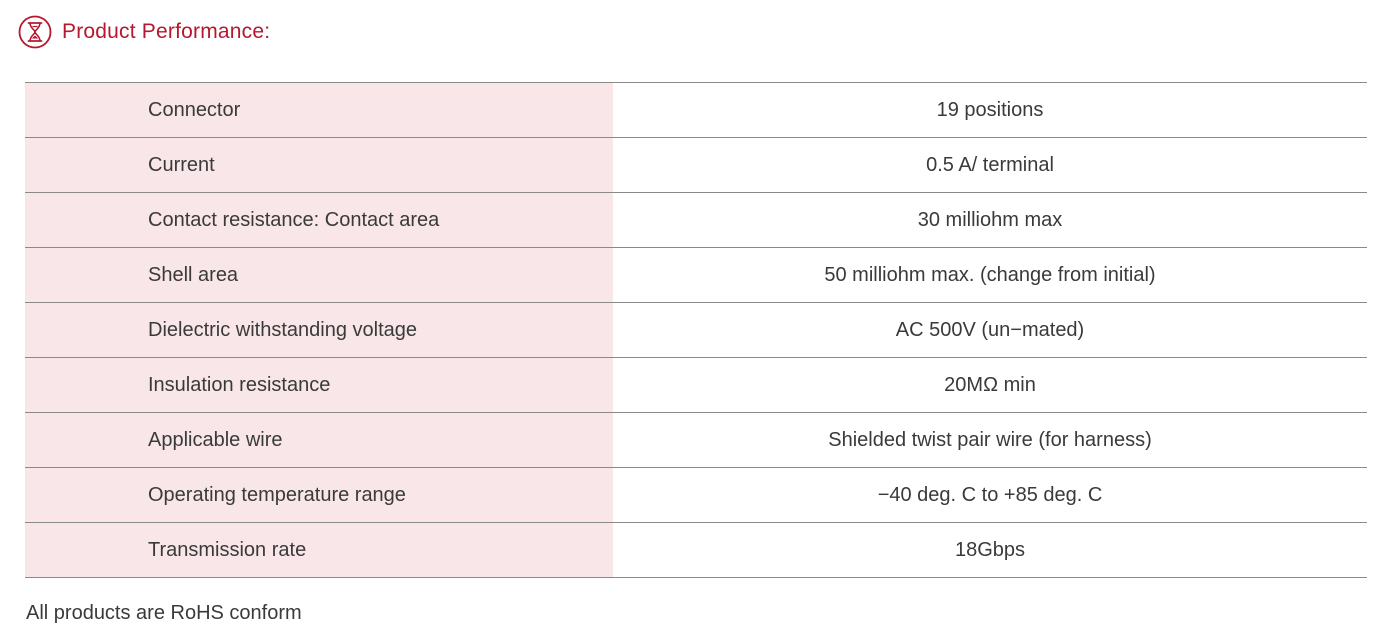 The width and height of the screenshot is (1394, 641). I want to click on spec-label: Transmission rate, so click(319, 550).